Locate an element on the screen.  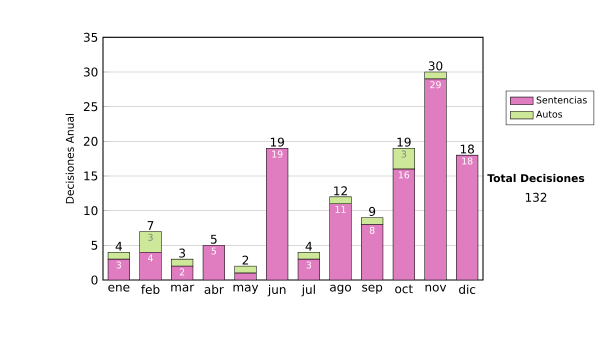
x-tick-label: mar is located at coordinates (182, 288).